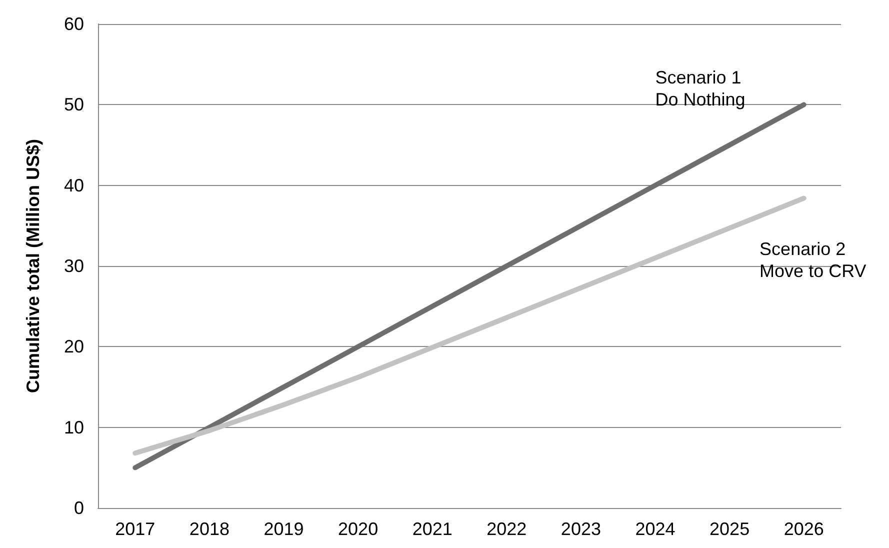 Image resolution: width=889 pixels, height=548 pixels. I want to click on x-tick-label: 2018, so click(209, 529).